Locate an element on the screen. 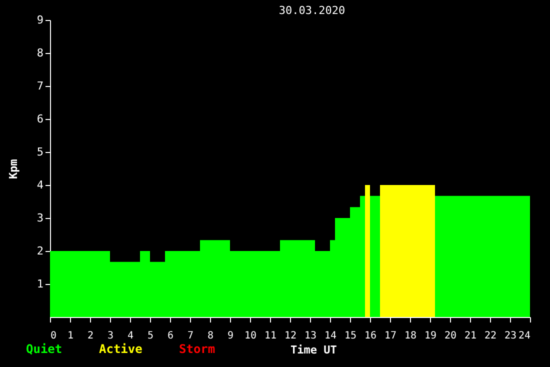 The height and width of the screenshot is (367, 550). x-tick-label: 12 is located at coordinates (290, 336).